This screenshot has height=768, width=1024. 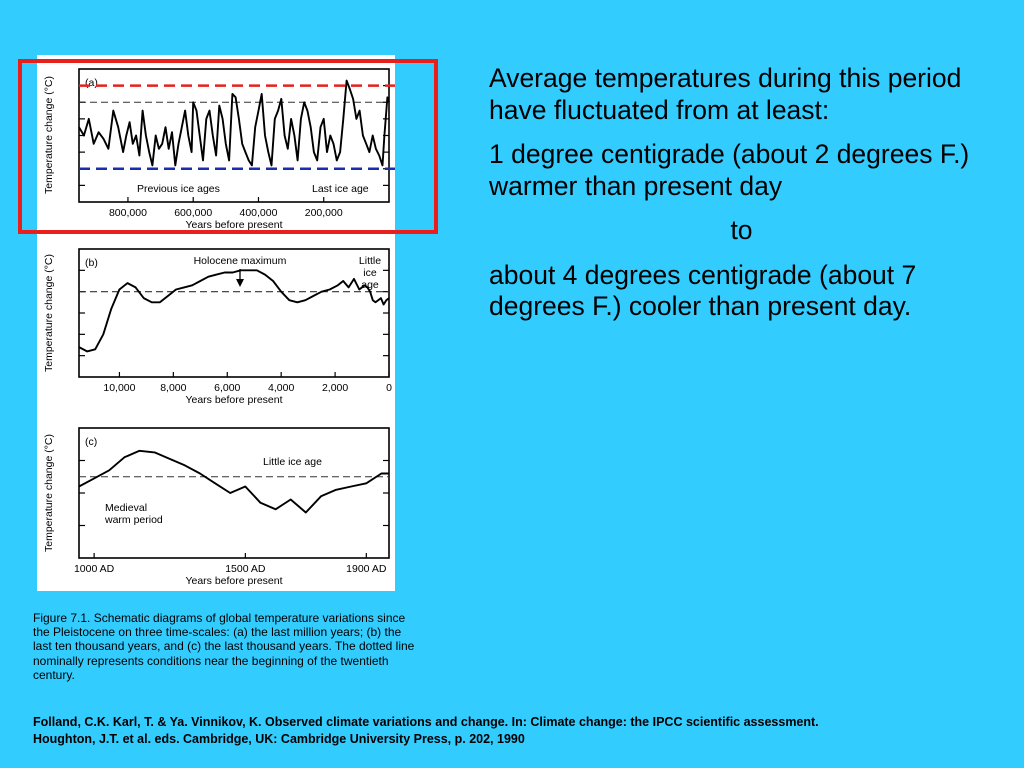 What do you see at coordinates (49, 493) in the screenshot?
I see `panel-c-ylabel: Temperature change (°C)` at bounding box center [49, 493].